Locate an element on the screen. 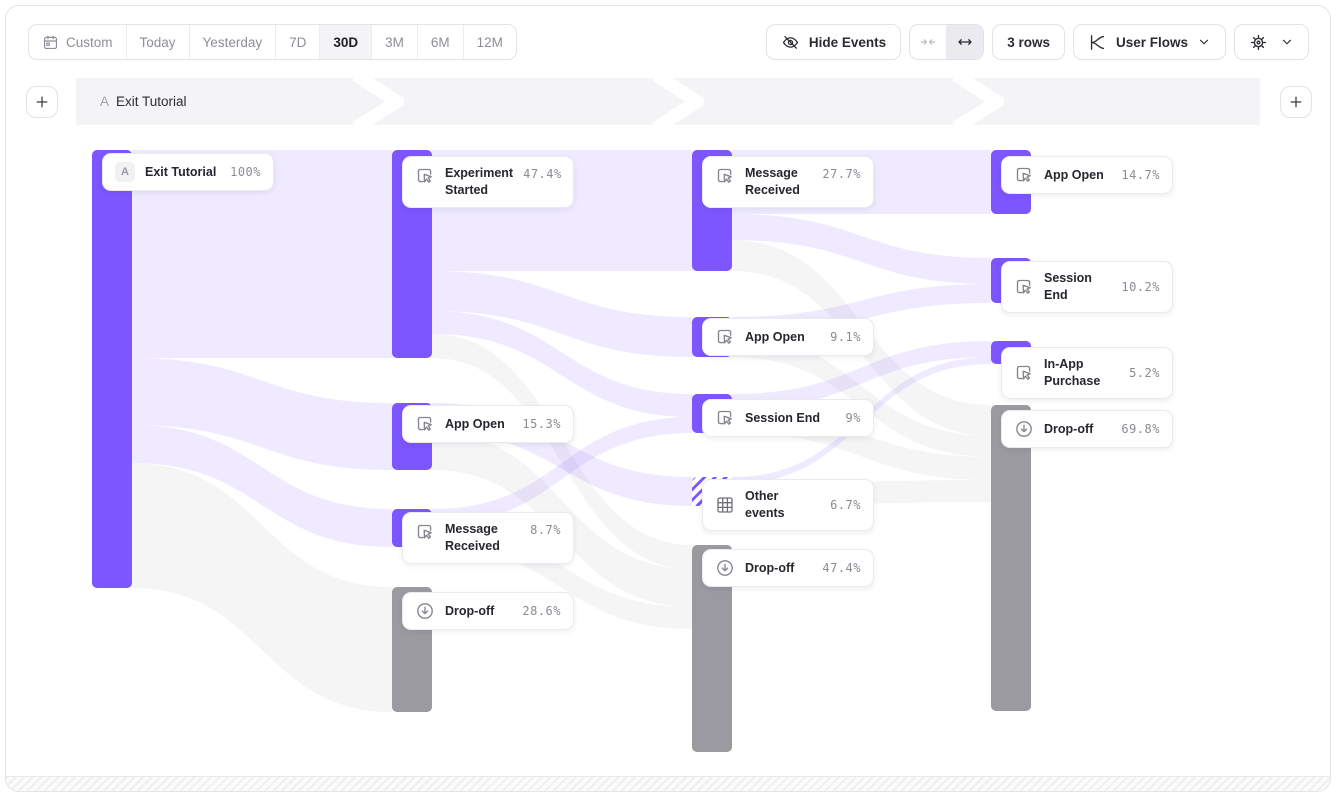 Image resolution: width=1336 pixels, height=797 pixels. date-range-label: 6M is located at coordinates (440, 42).